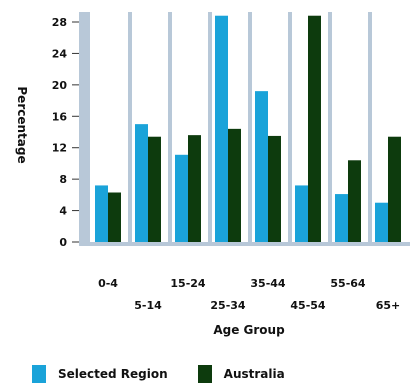  I want to click on y-tick-label: 12, so click(59, 148).